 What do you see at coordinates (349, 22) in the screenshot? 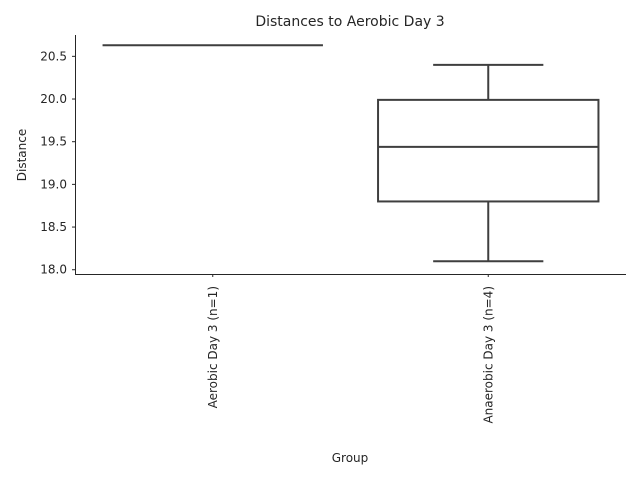
I see `chart-title: Distances to Aerobic Day 3` at bounding box center [349, 22].